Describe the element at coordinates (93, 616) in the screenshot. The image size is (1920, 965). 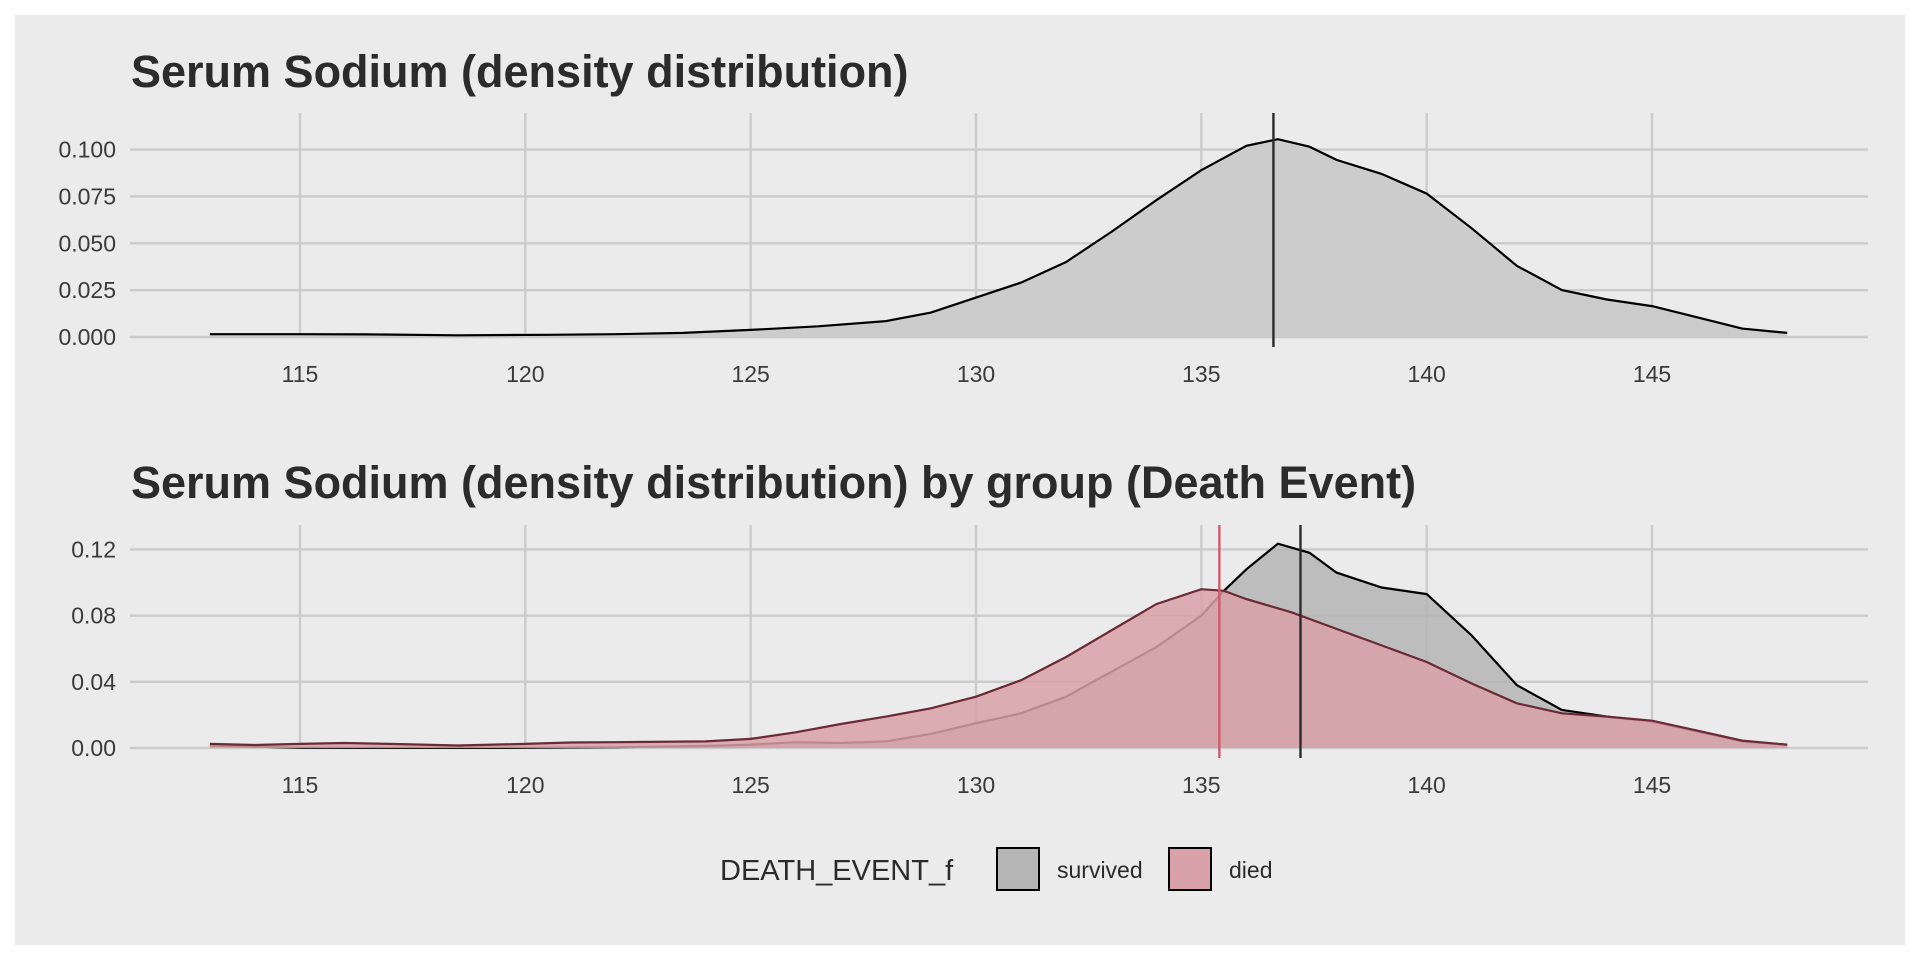
I see `y-tick-label: 0.08` at that location.